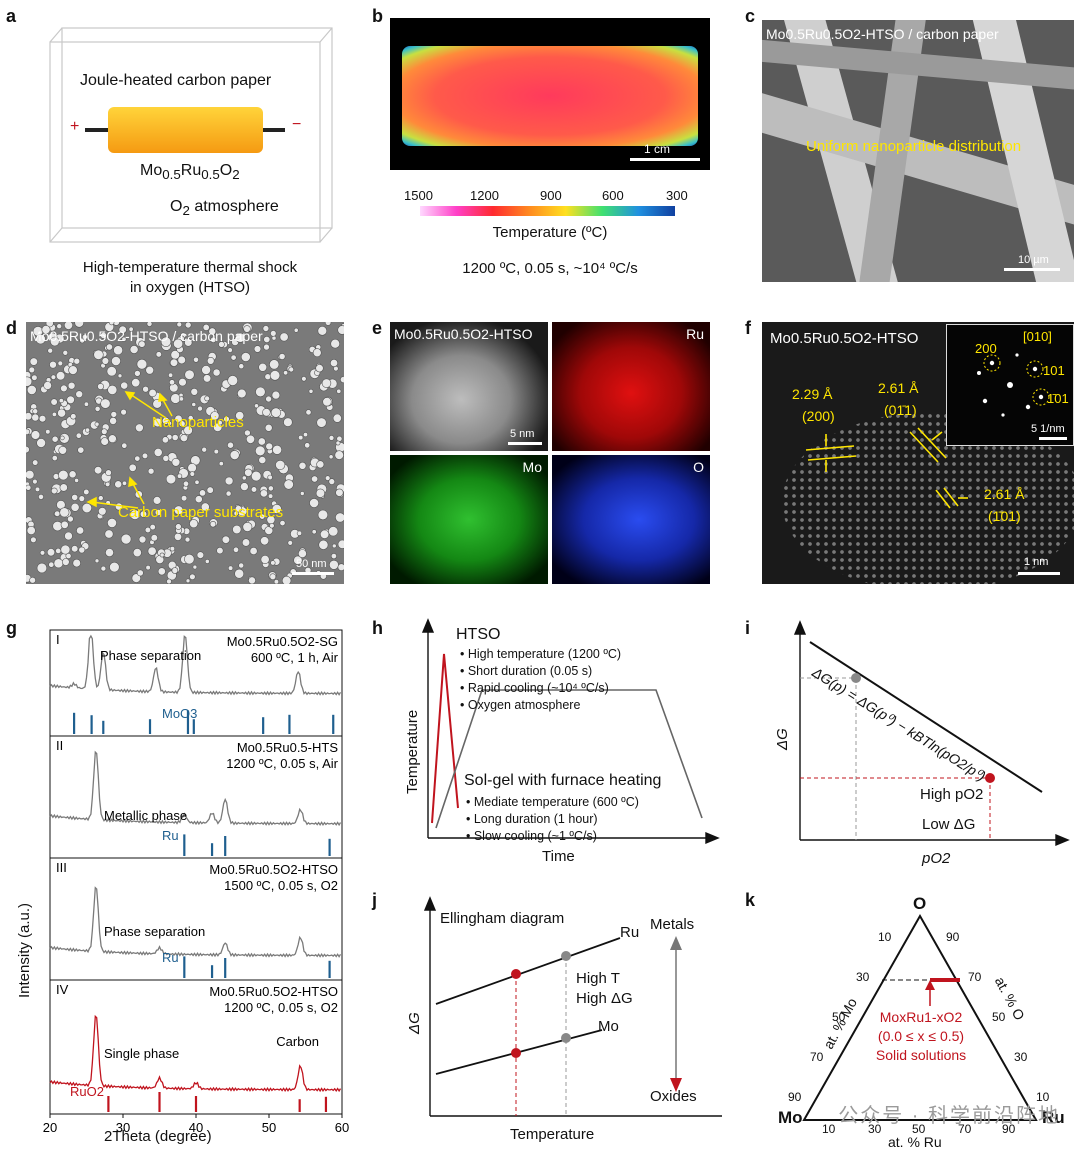  I want to click on xrd-pattern, so click(195, 922).